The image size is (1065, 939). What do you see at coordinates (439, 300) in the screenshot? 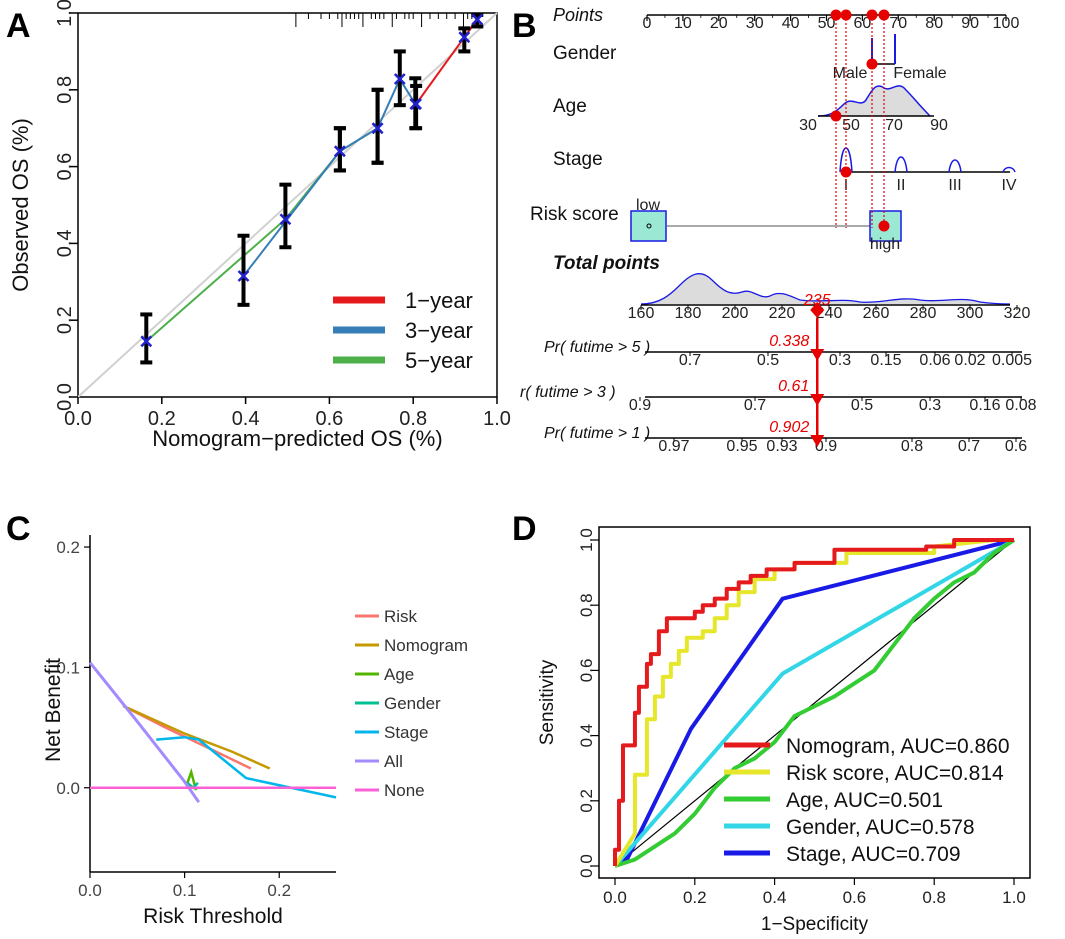
I see `legend-label: 1−year` at bounding box center [439, 300].